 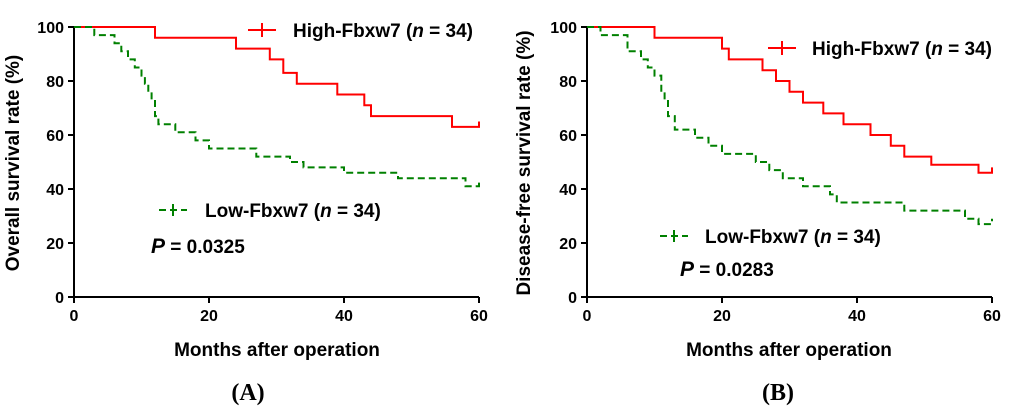 What do you see at coordinates (277, 350) in the screenshot?
I see `panel-a-x-axis-title: Months after operation` at bounding box center [277, 350].